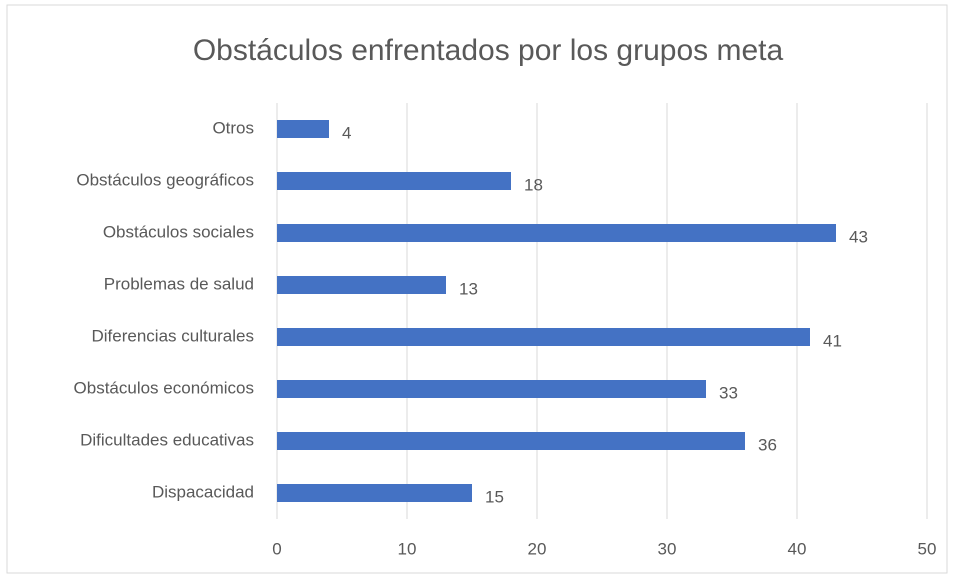 This screenshot has height=578, width=954. Describe the element at coordinates (167, 439) in the screenshot. I see `y-tick-label: Dificultades educativas` at that location.